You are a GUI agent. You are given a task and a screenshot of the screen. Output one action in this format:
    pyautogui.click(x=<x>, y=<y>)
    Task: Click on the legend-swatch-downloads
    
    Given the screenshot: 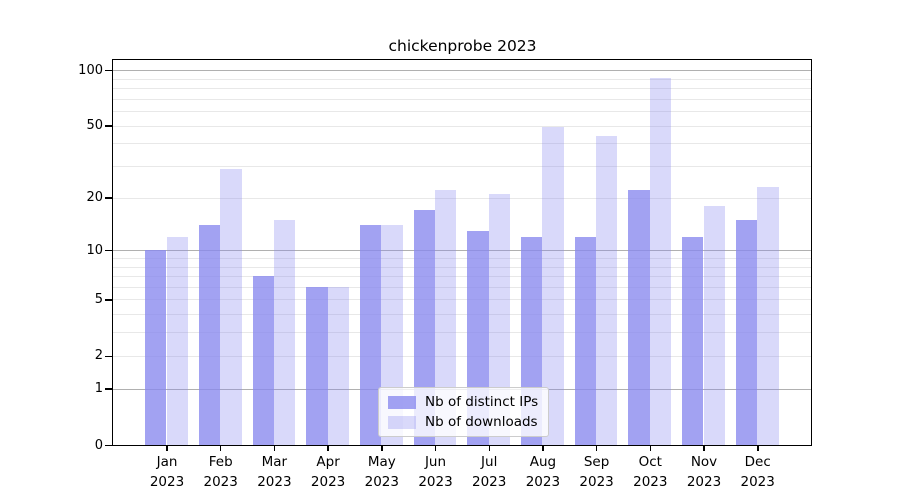 What is the action you would take?
    pyautogui.click(x=402, y=422)
    